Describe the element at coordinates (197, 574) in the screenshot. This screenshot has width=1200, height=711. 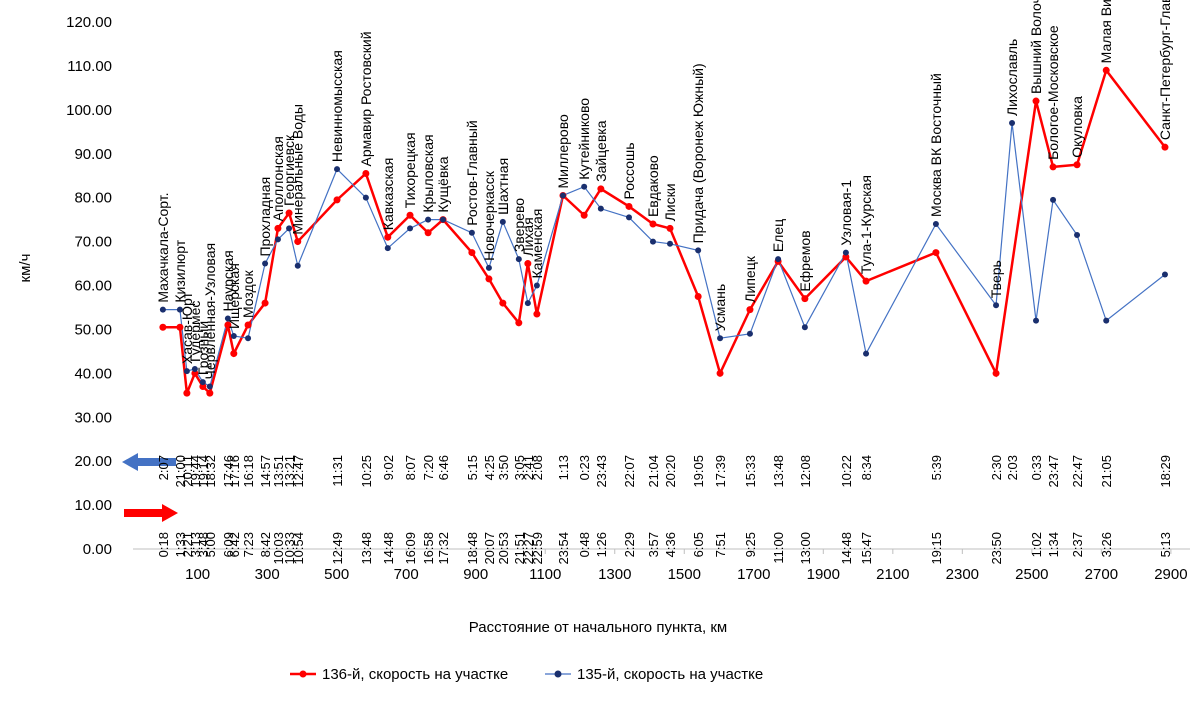
I see `x-tick-label: 100` at that location.